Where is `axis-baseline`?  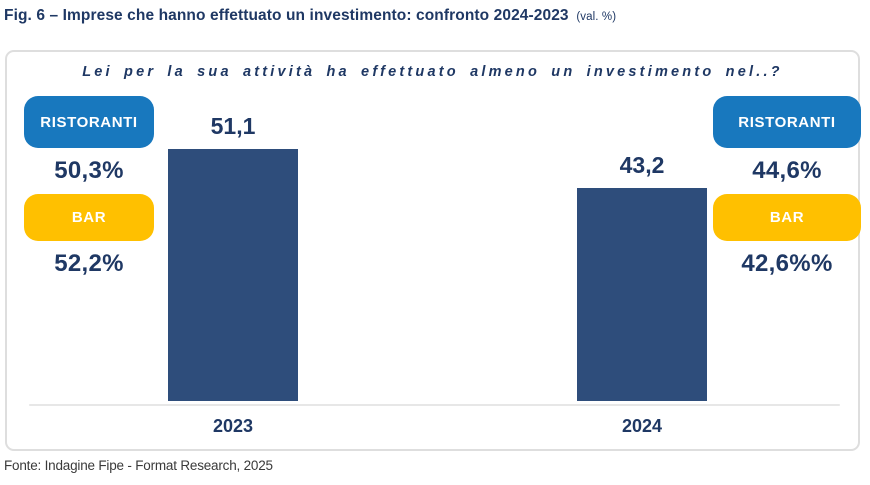 axis-baseline is located at coordinates (434, 405).